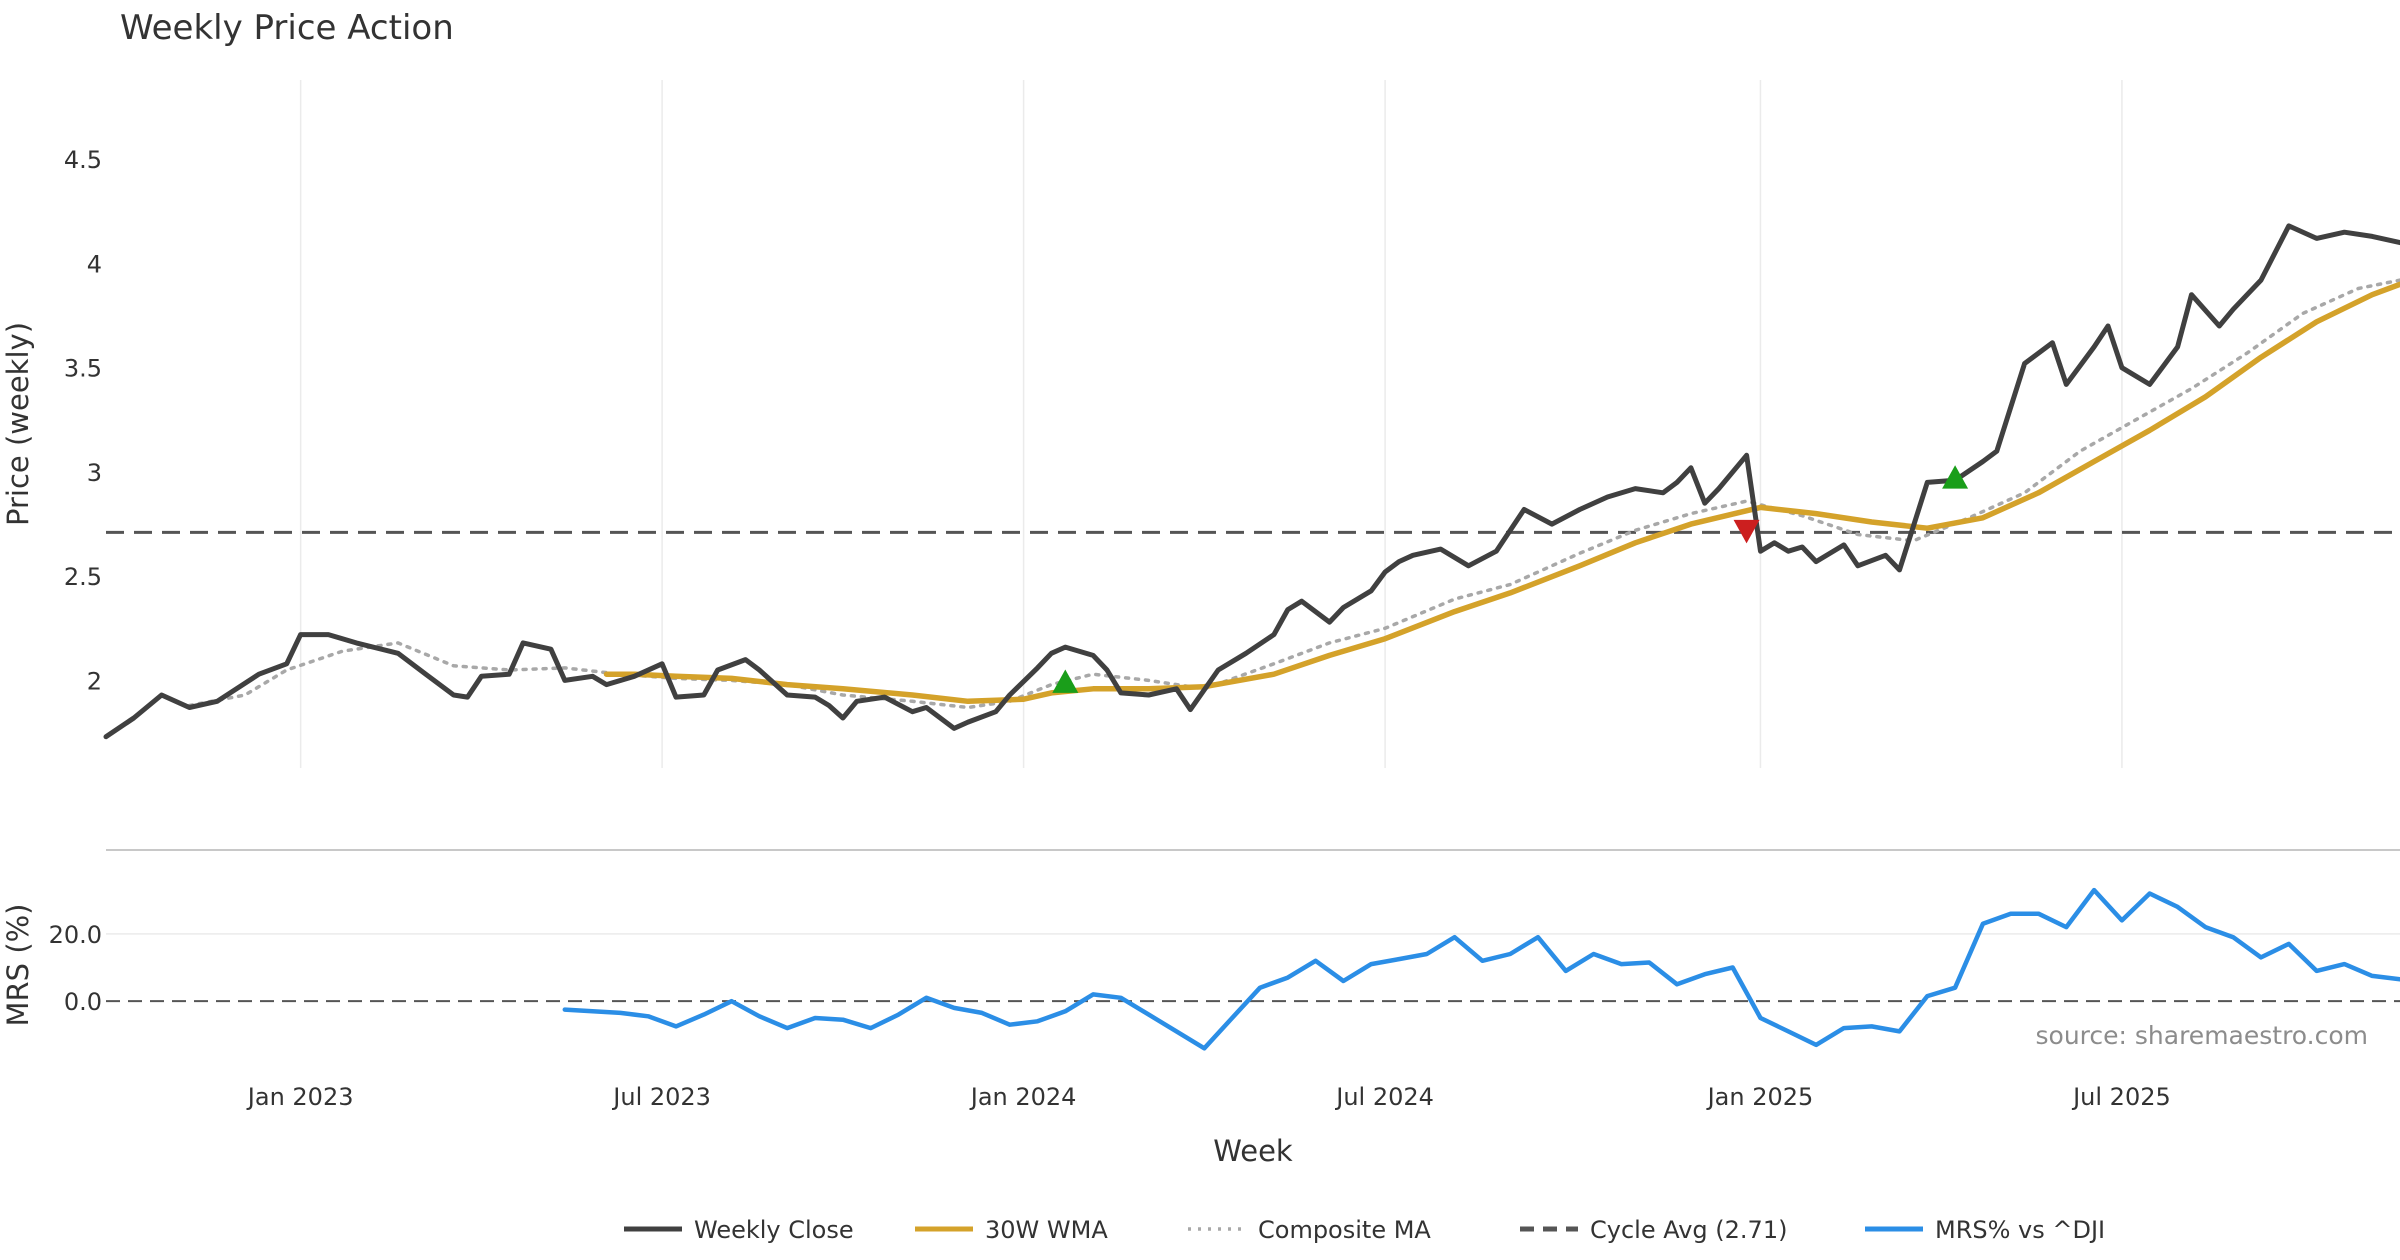 The height and width of the screenshot is (1260, 2400). I want to click on price-y-ticks: 2 2.5 3 3.5 4 4.5, so click(83, 420).